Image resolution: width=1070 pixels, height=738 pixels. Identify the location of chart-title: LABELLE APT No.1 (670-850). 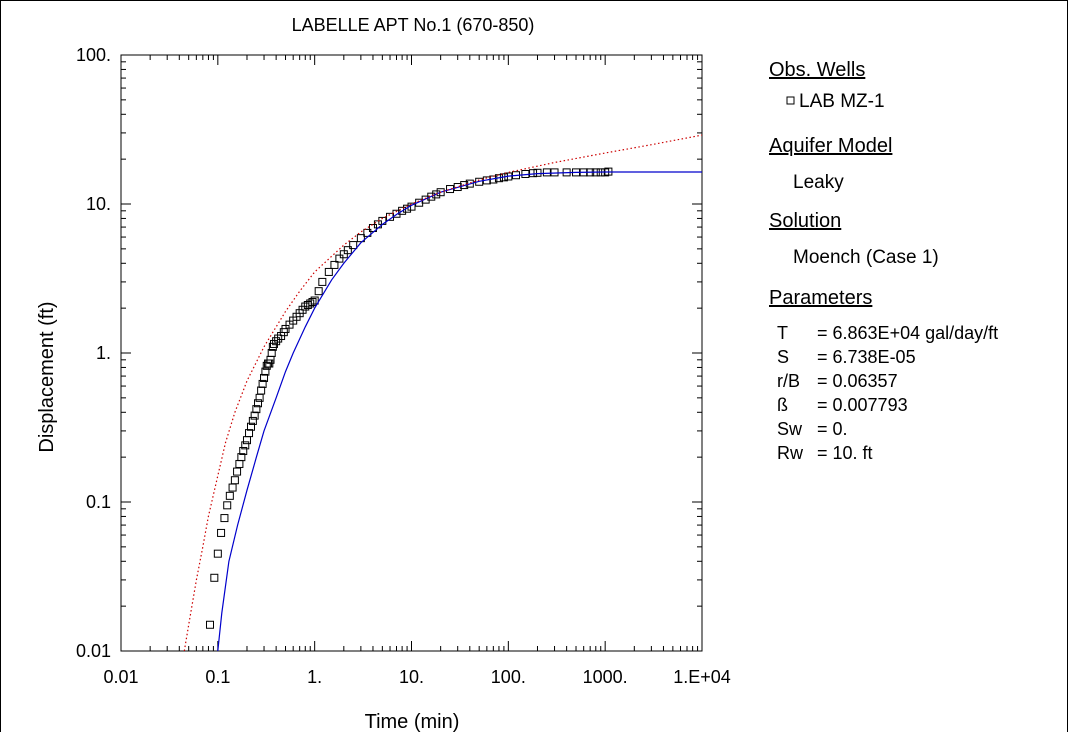
(413, 25).